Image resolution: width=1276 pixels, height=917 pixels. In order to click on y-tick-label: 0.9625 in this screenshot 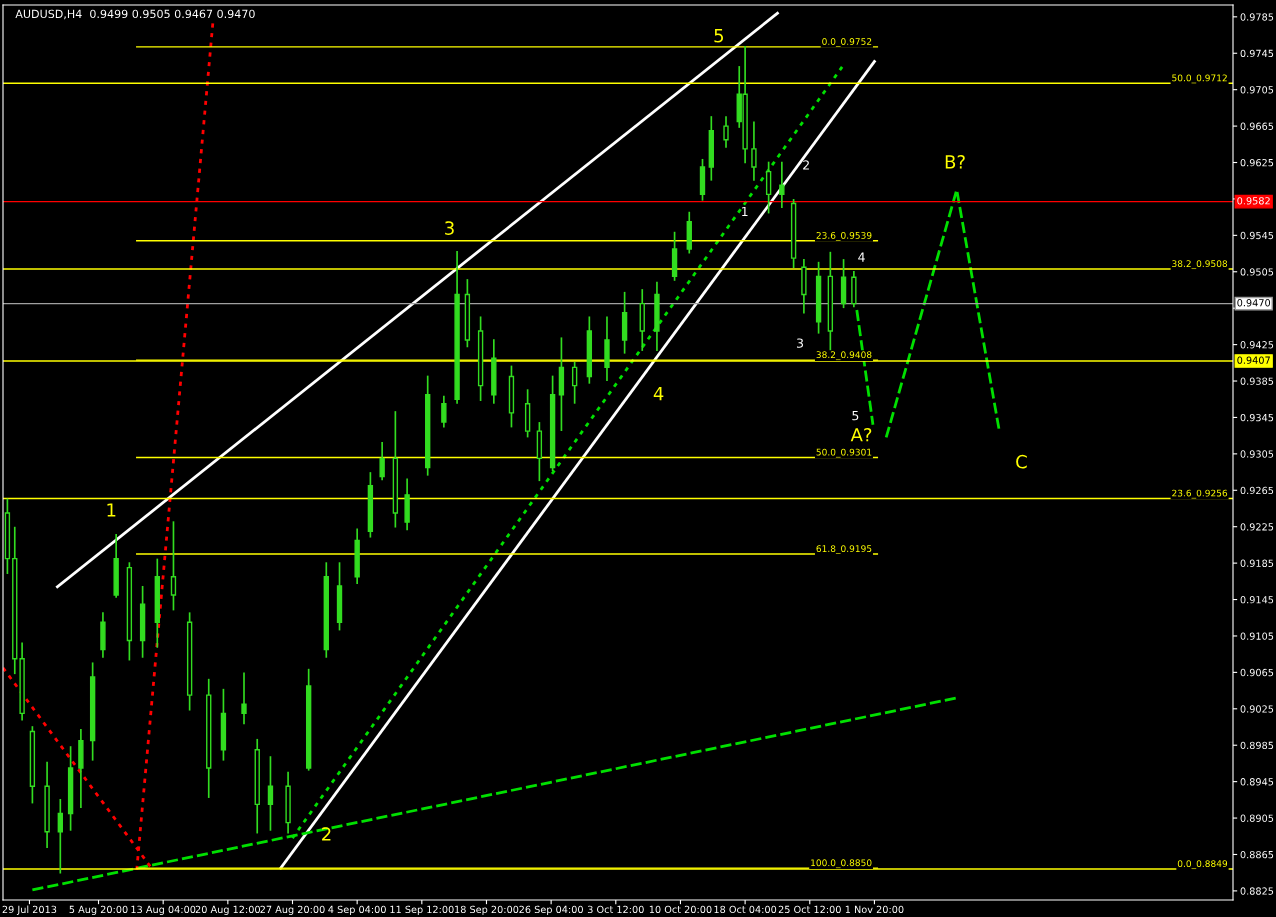, I will do `click(1257, 162)`.